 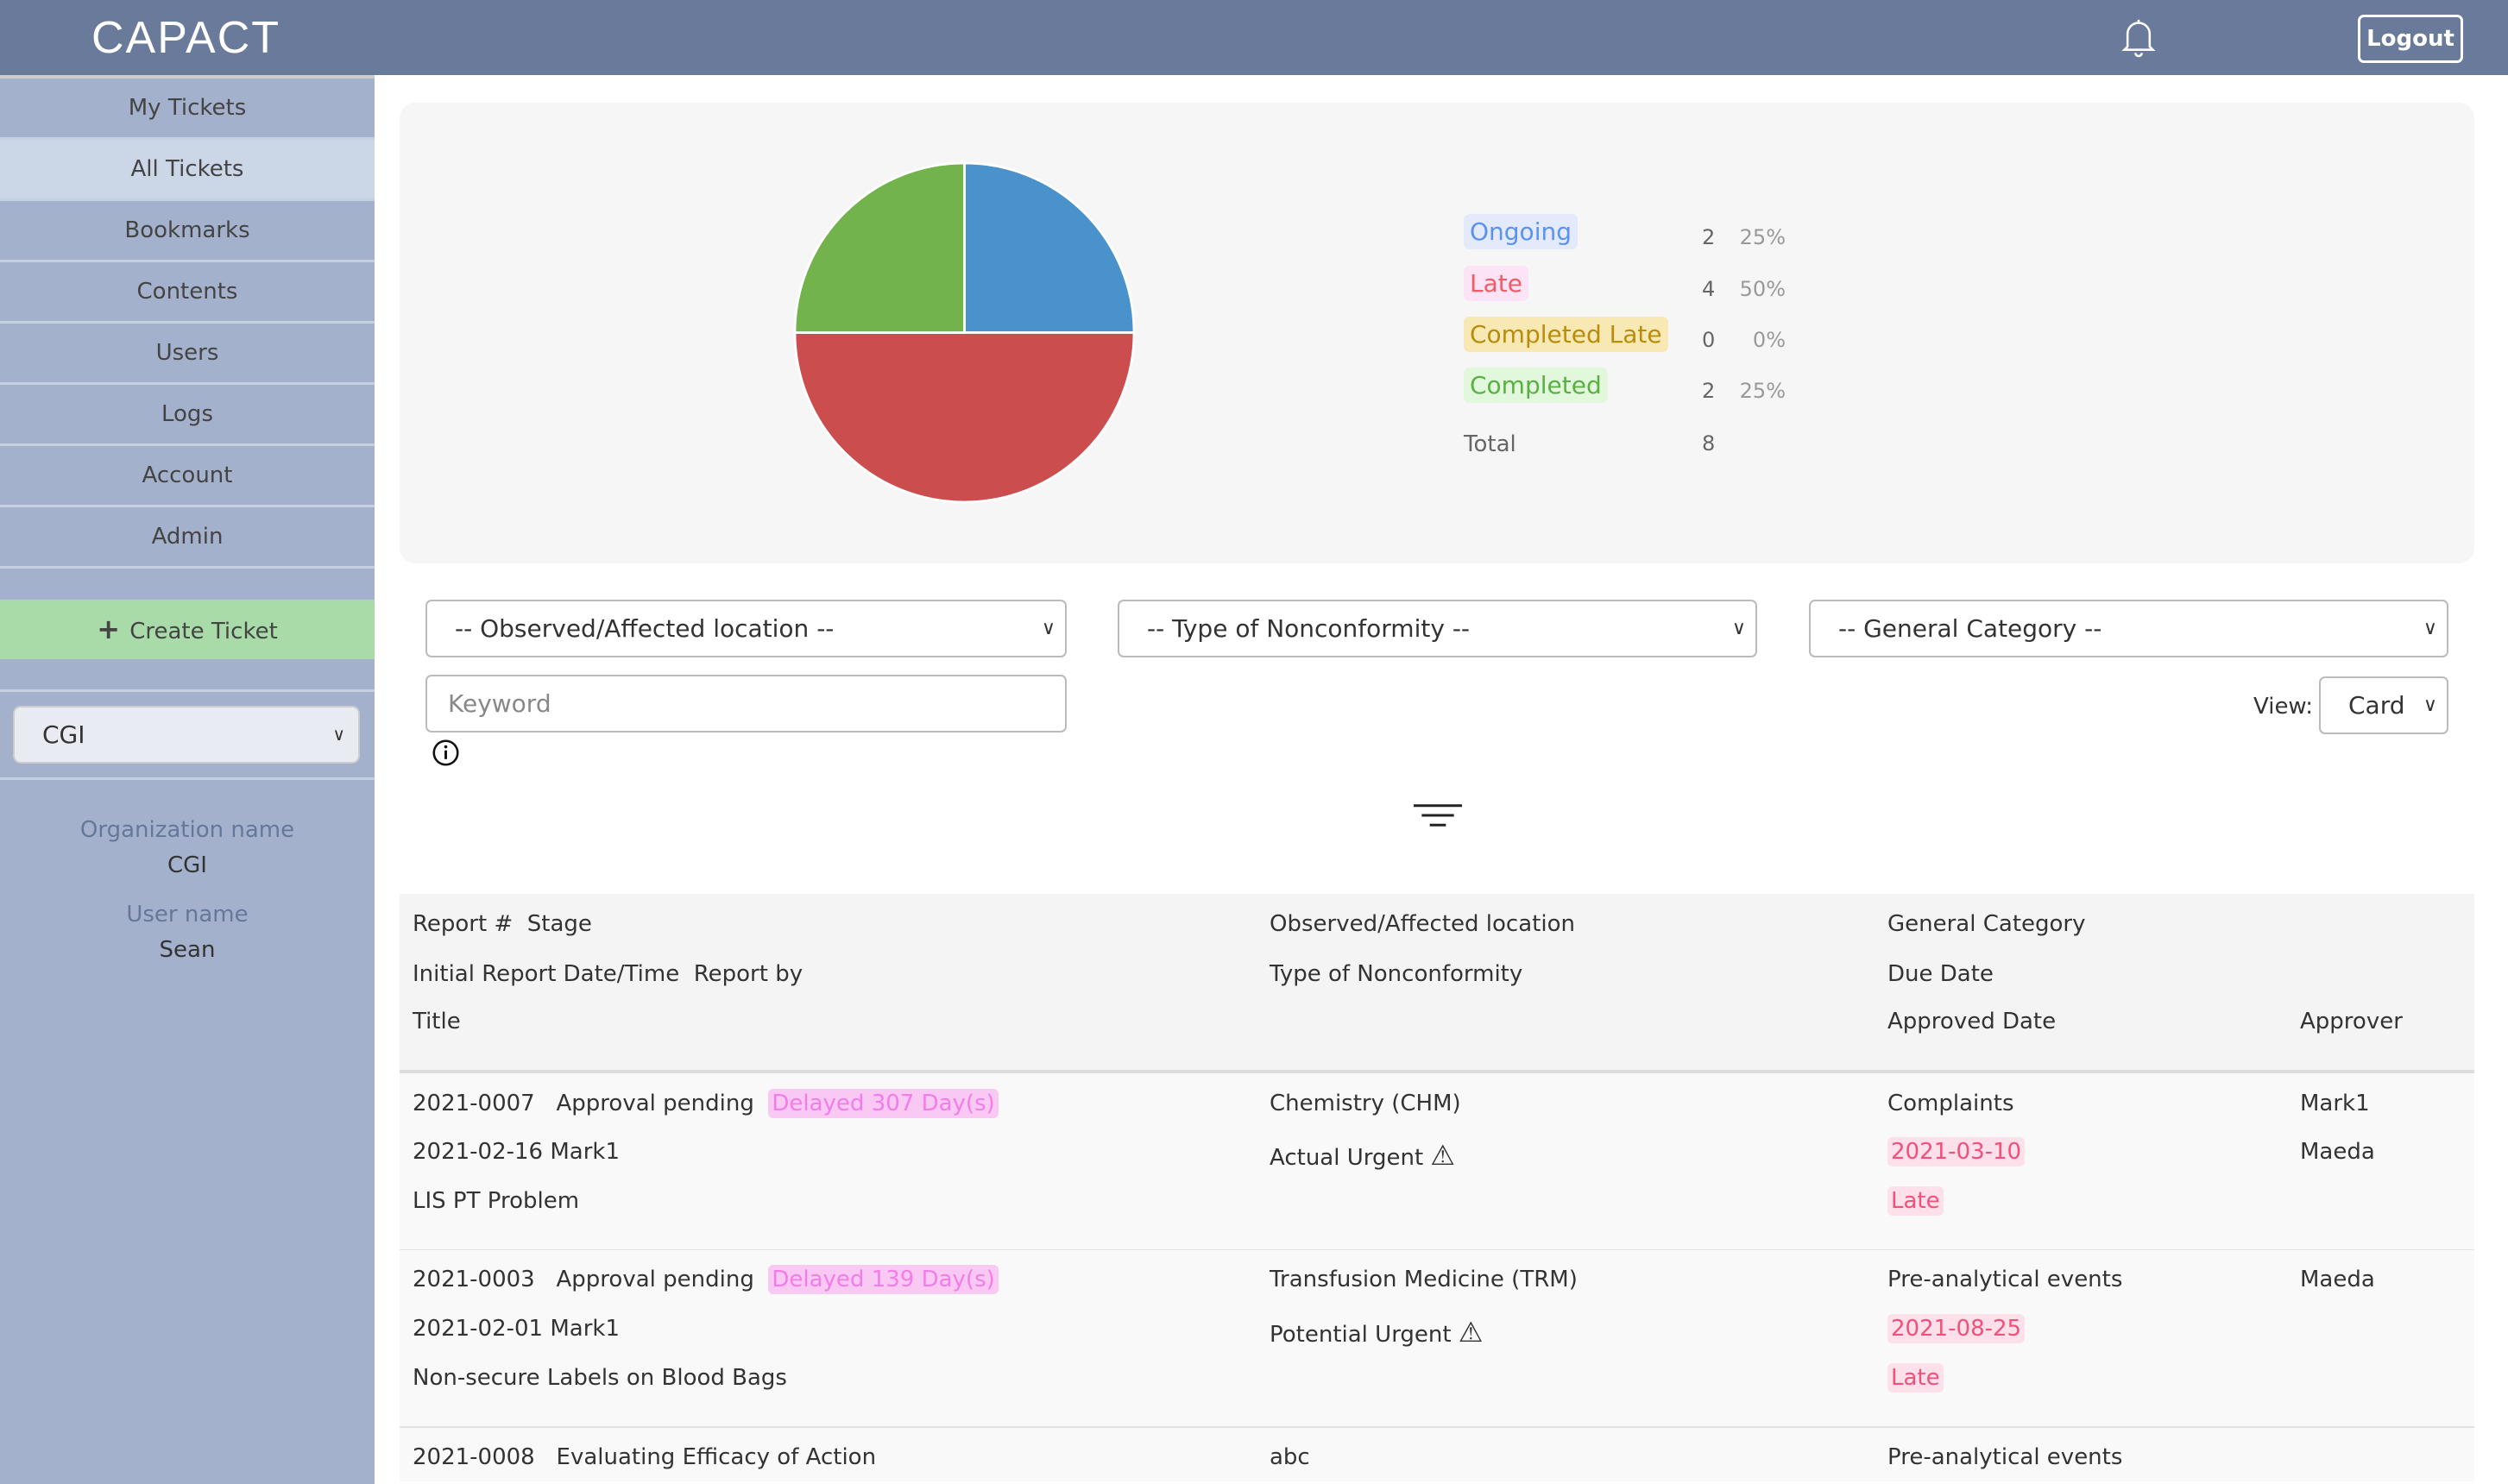 I want to click on nonconformity-type: Actual Urgent, so click(x=1347, y=1158).